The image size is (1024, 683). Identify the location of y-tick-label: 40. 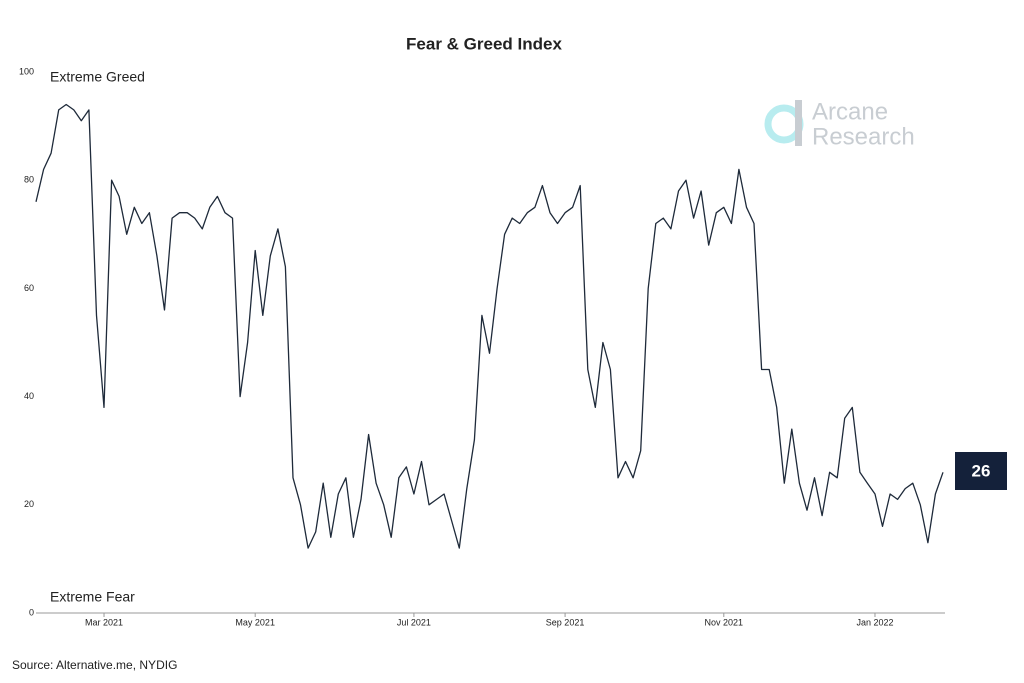
(29, 396).